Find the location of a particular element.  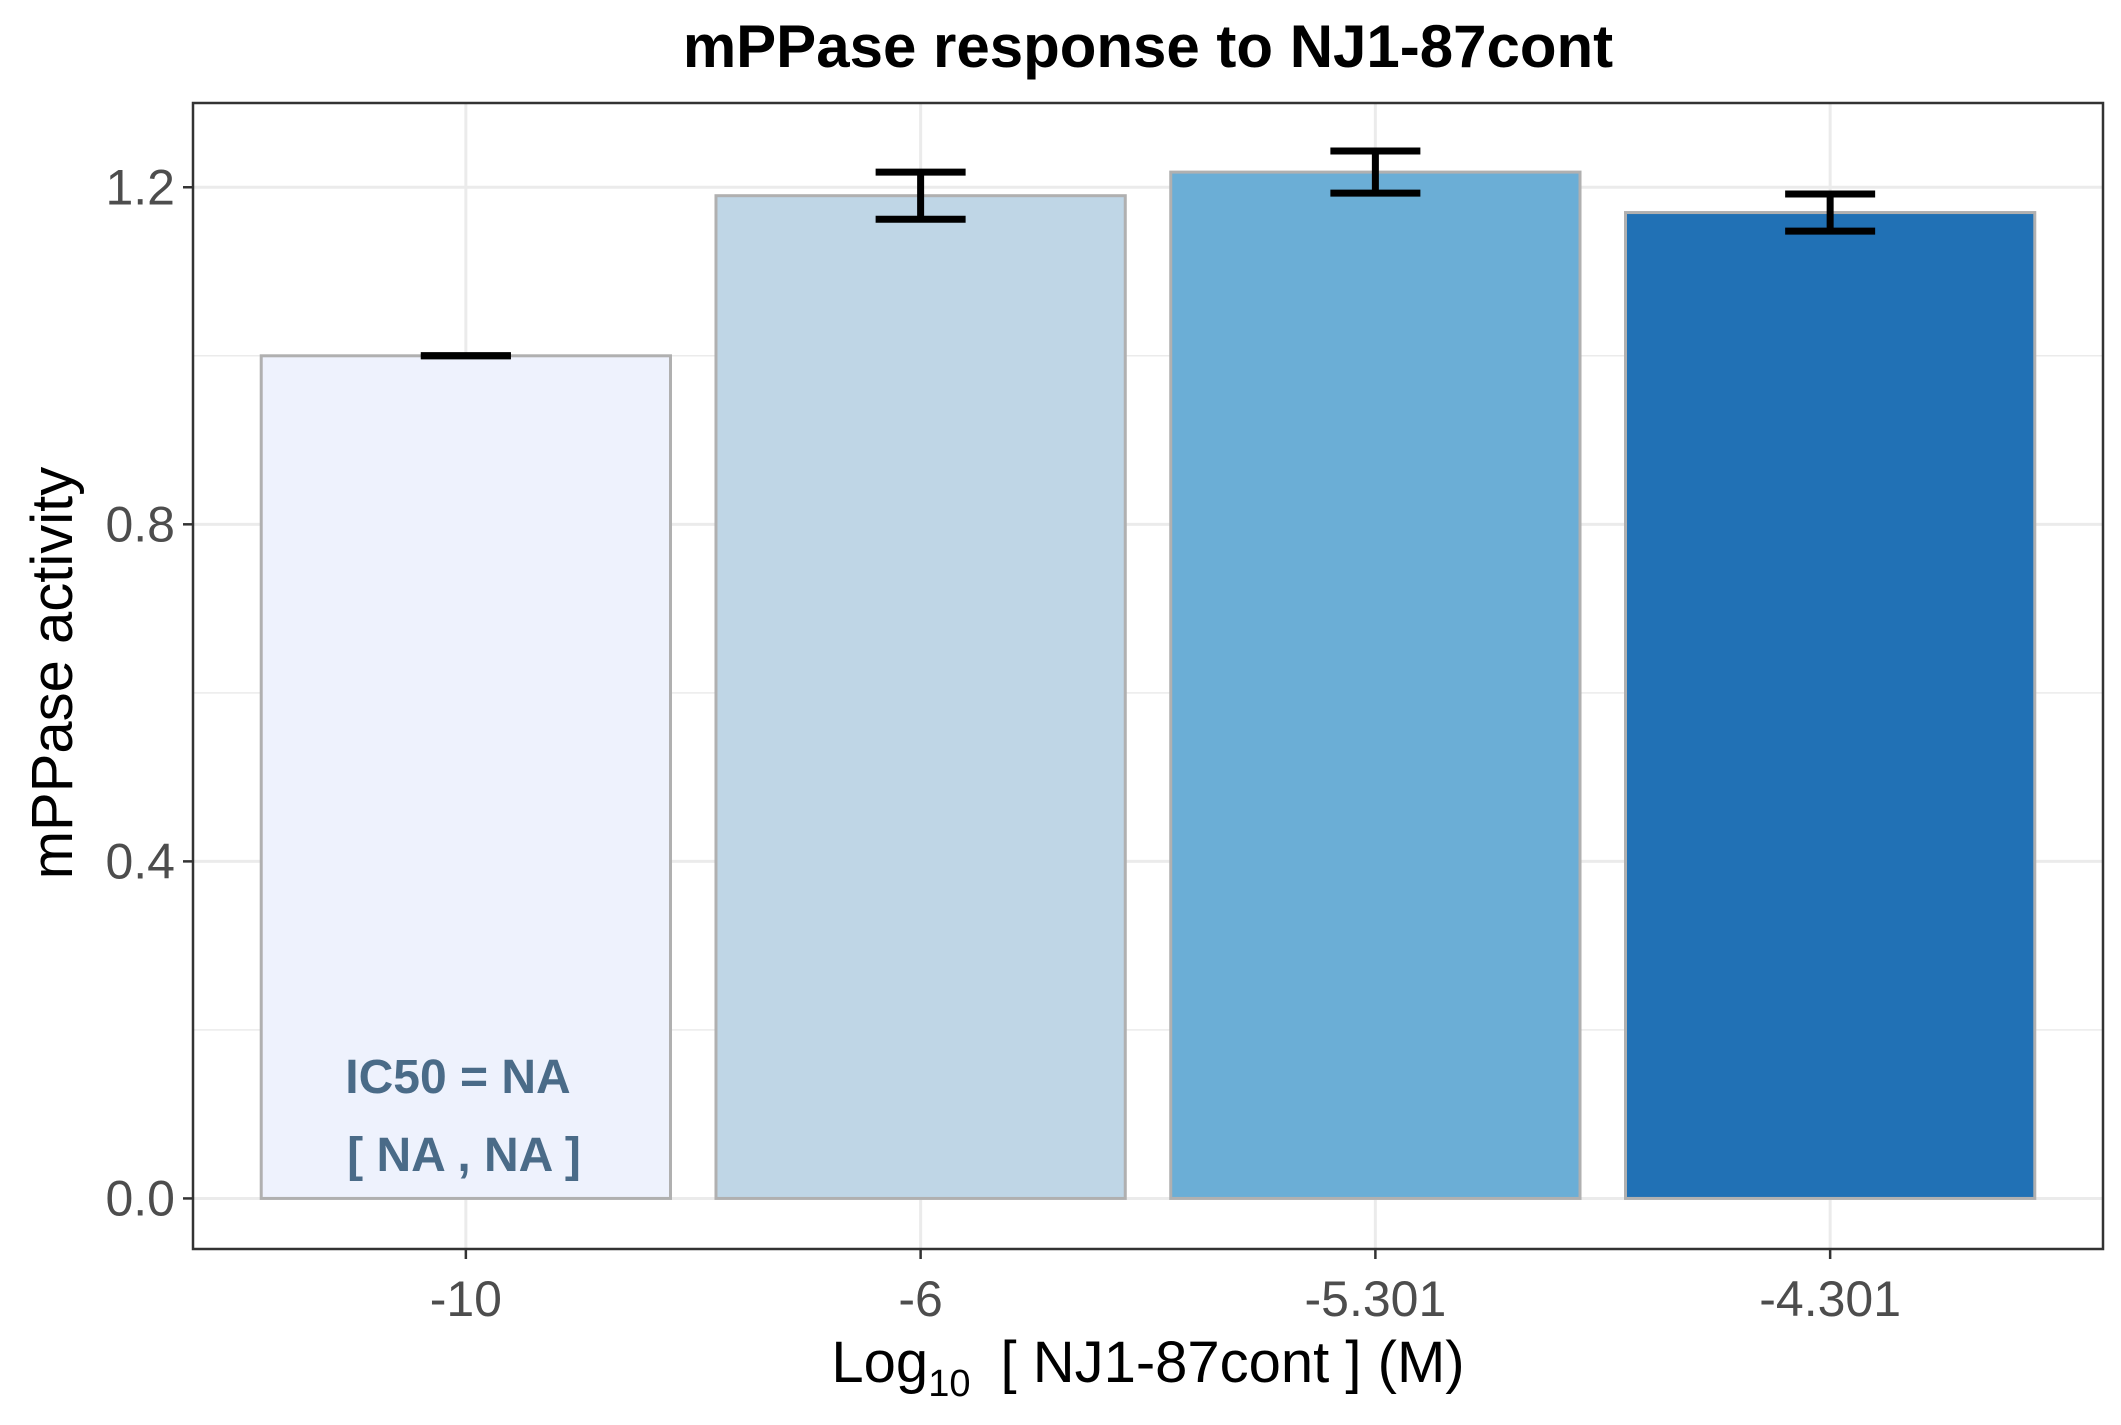

y-tick-label: 0.4 is located at coordinates (140, 861).